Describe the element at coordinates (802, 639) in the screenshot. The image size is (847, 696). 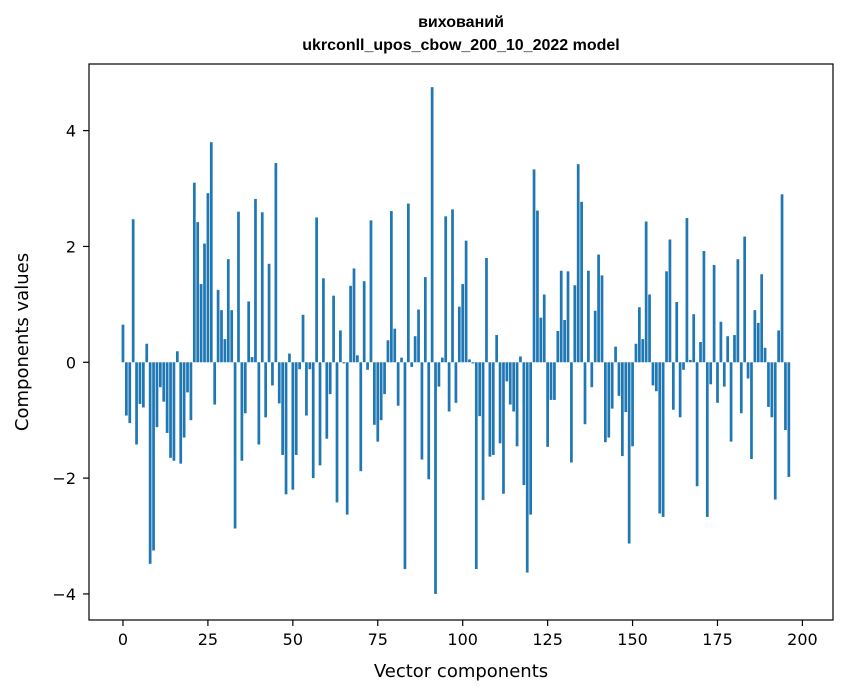
I see `x-tick-label: 200` at that location.